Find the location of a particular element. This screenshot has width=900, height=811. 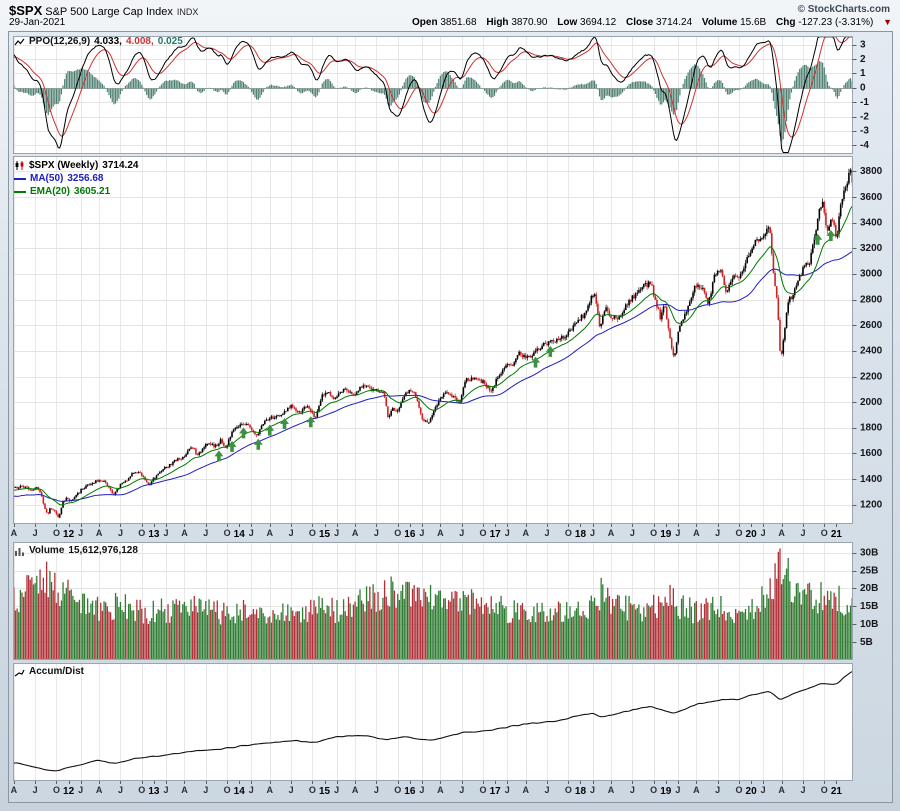

volume-value: 15.6B is located at coordinates (753, 22).